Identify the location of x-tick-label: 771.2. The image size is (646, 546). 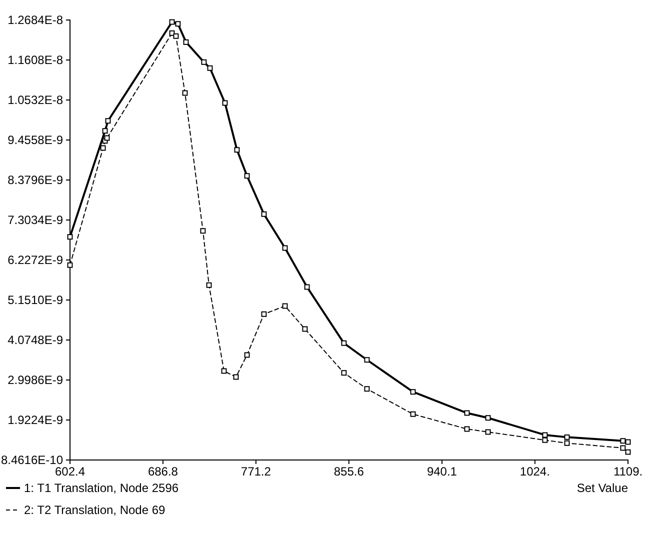
(256, 471).